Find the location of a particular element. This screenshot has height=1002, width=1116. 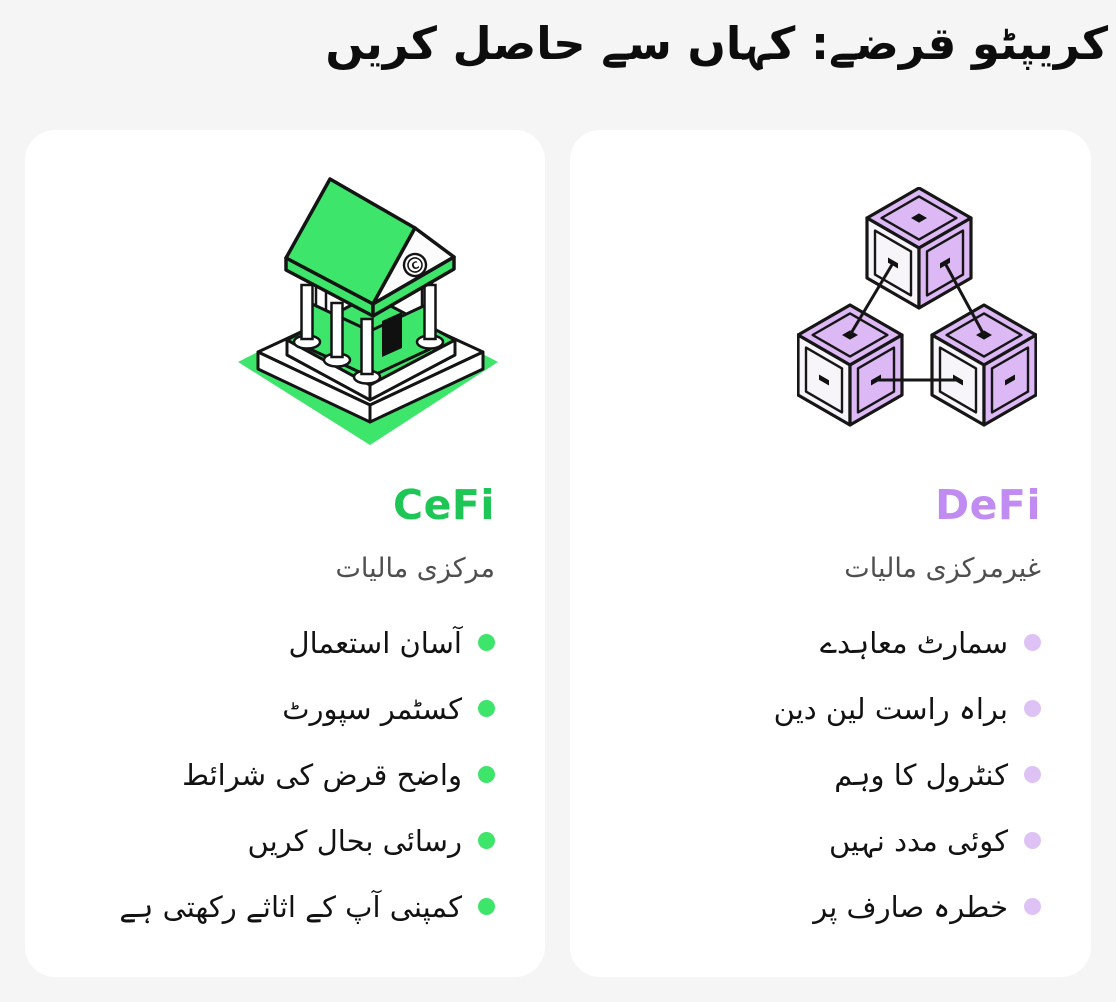

list-item: واضح قرض کی شرائط is located at coordinates (272, 775).